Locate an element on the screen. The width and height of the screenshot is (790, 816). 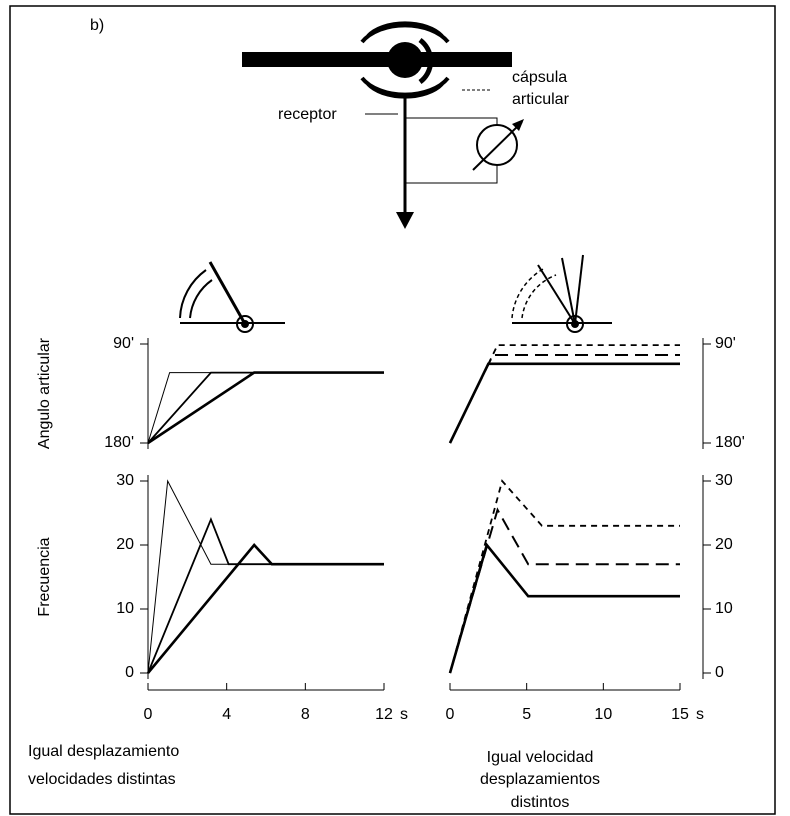
receptor-label: receptor is located at coordinates (307, 114).